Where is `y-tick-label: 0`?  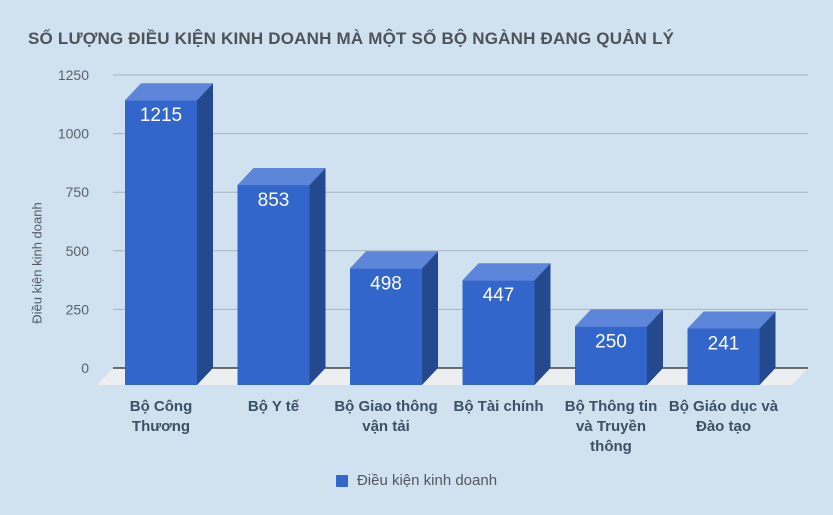
y-tick-label: 0 is located at coordinates (85, 368).